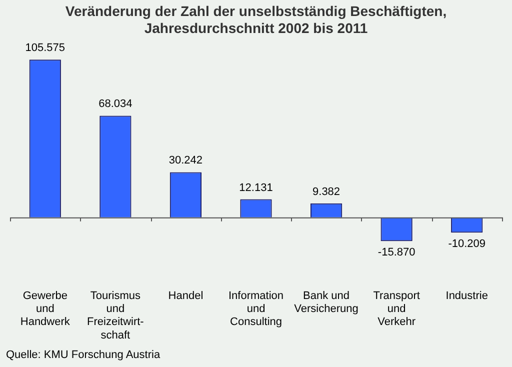  I want to click on data-label: -10.209, so click(467, 244).